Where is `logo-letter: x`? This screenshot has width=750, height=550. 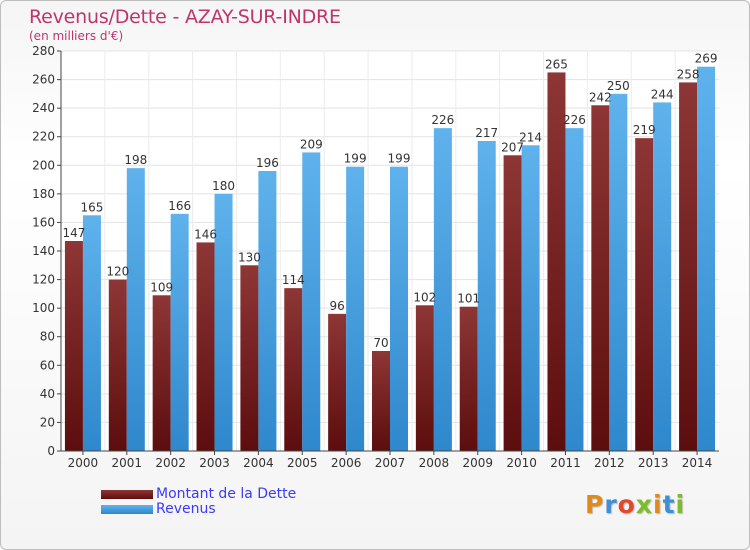
logo-letter: x is located at coordinates (644, 504).